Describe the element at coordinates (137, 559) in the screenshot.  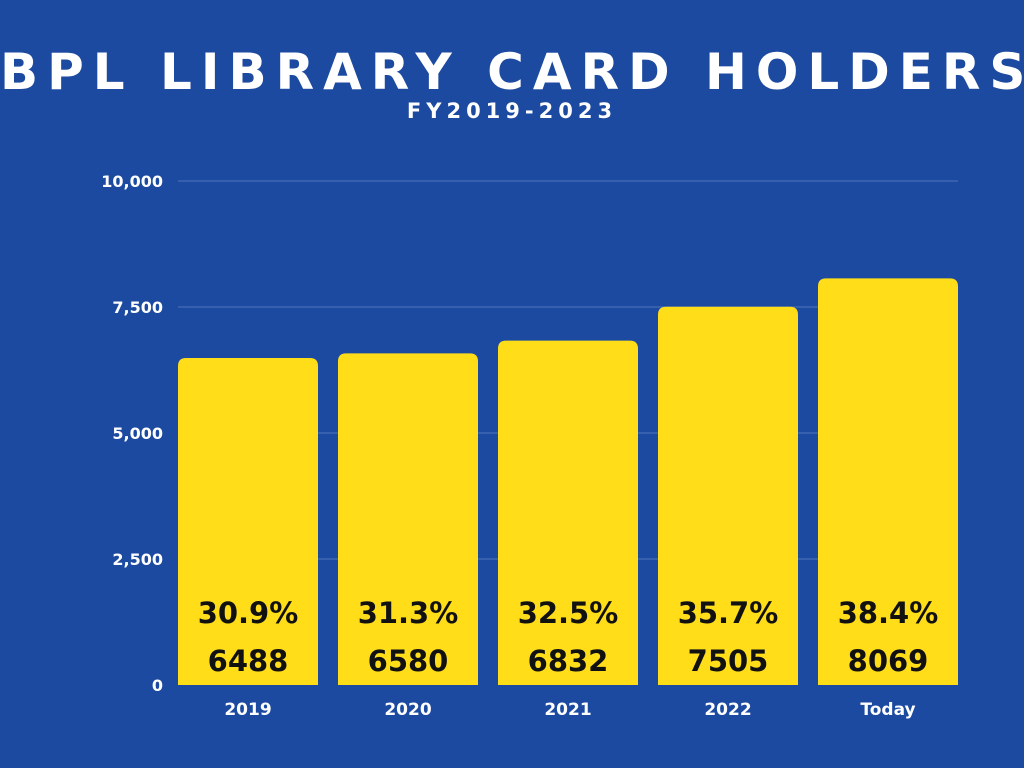
I see `y-tick-label: 2,500` at that location.